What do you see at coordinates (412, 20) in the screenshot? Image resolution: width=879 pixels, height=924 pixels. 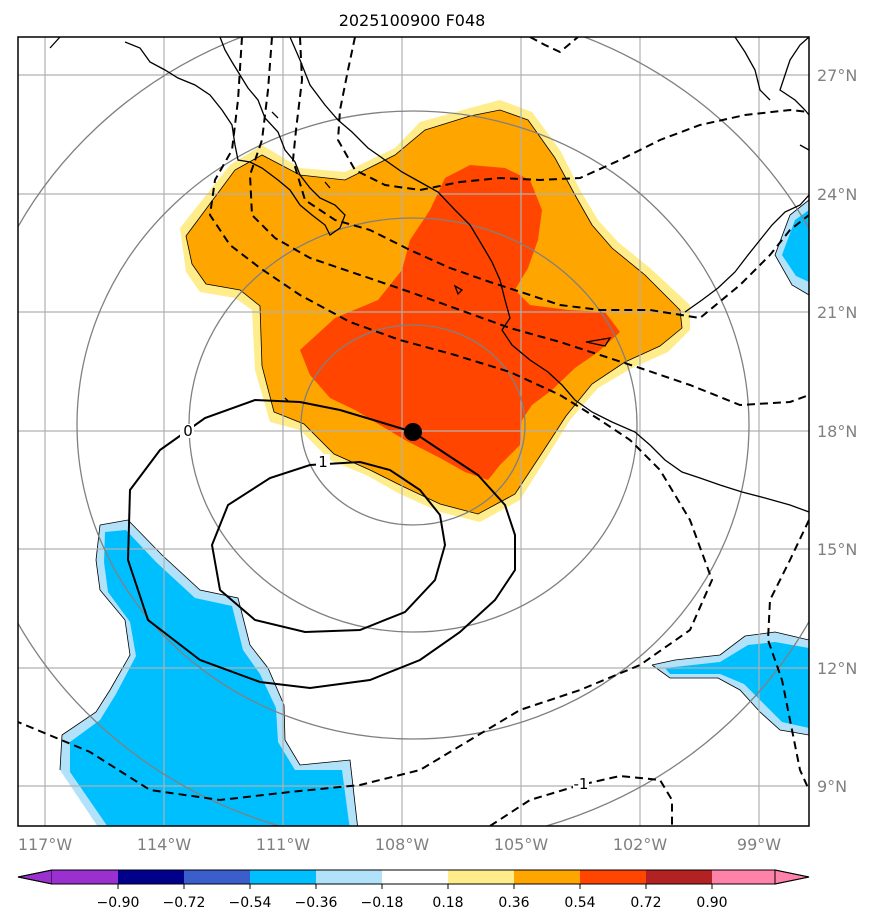 I see `map-title: 2025100900 F048` at bounding box center [412, 20].